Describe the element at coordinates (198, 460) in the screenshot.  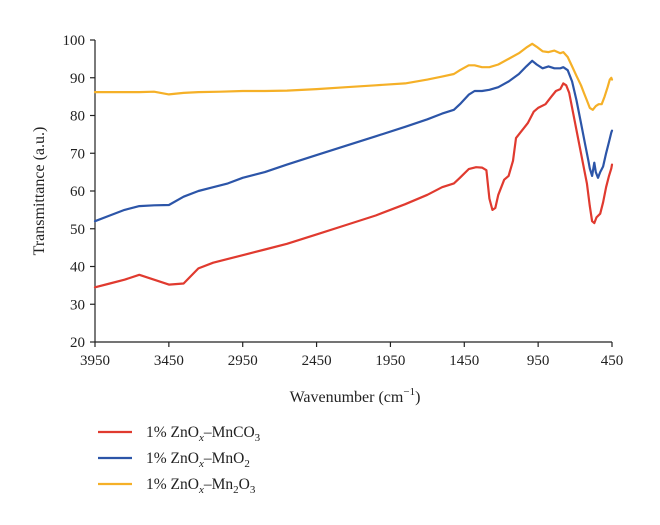
I see `legend-label-2: 1% ZnOx–MnO2` at that location.